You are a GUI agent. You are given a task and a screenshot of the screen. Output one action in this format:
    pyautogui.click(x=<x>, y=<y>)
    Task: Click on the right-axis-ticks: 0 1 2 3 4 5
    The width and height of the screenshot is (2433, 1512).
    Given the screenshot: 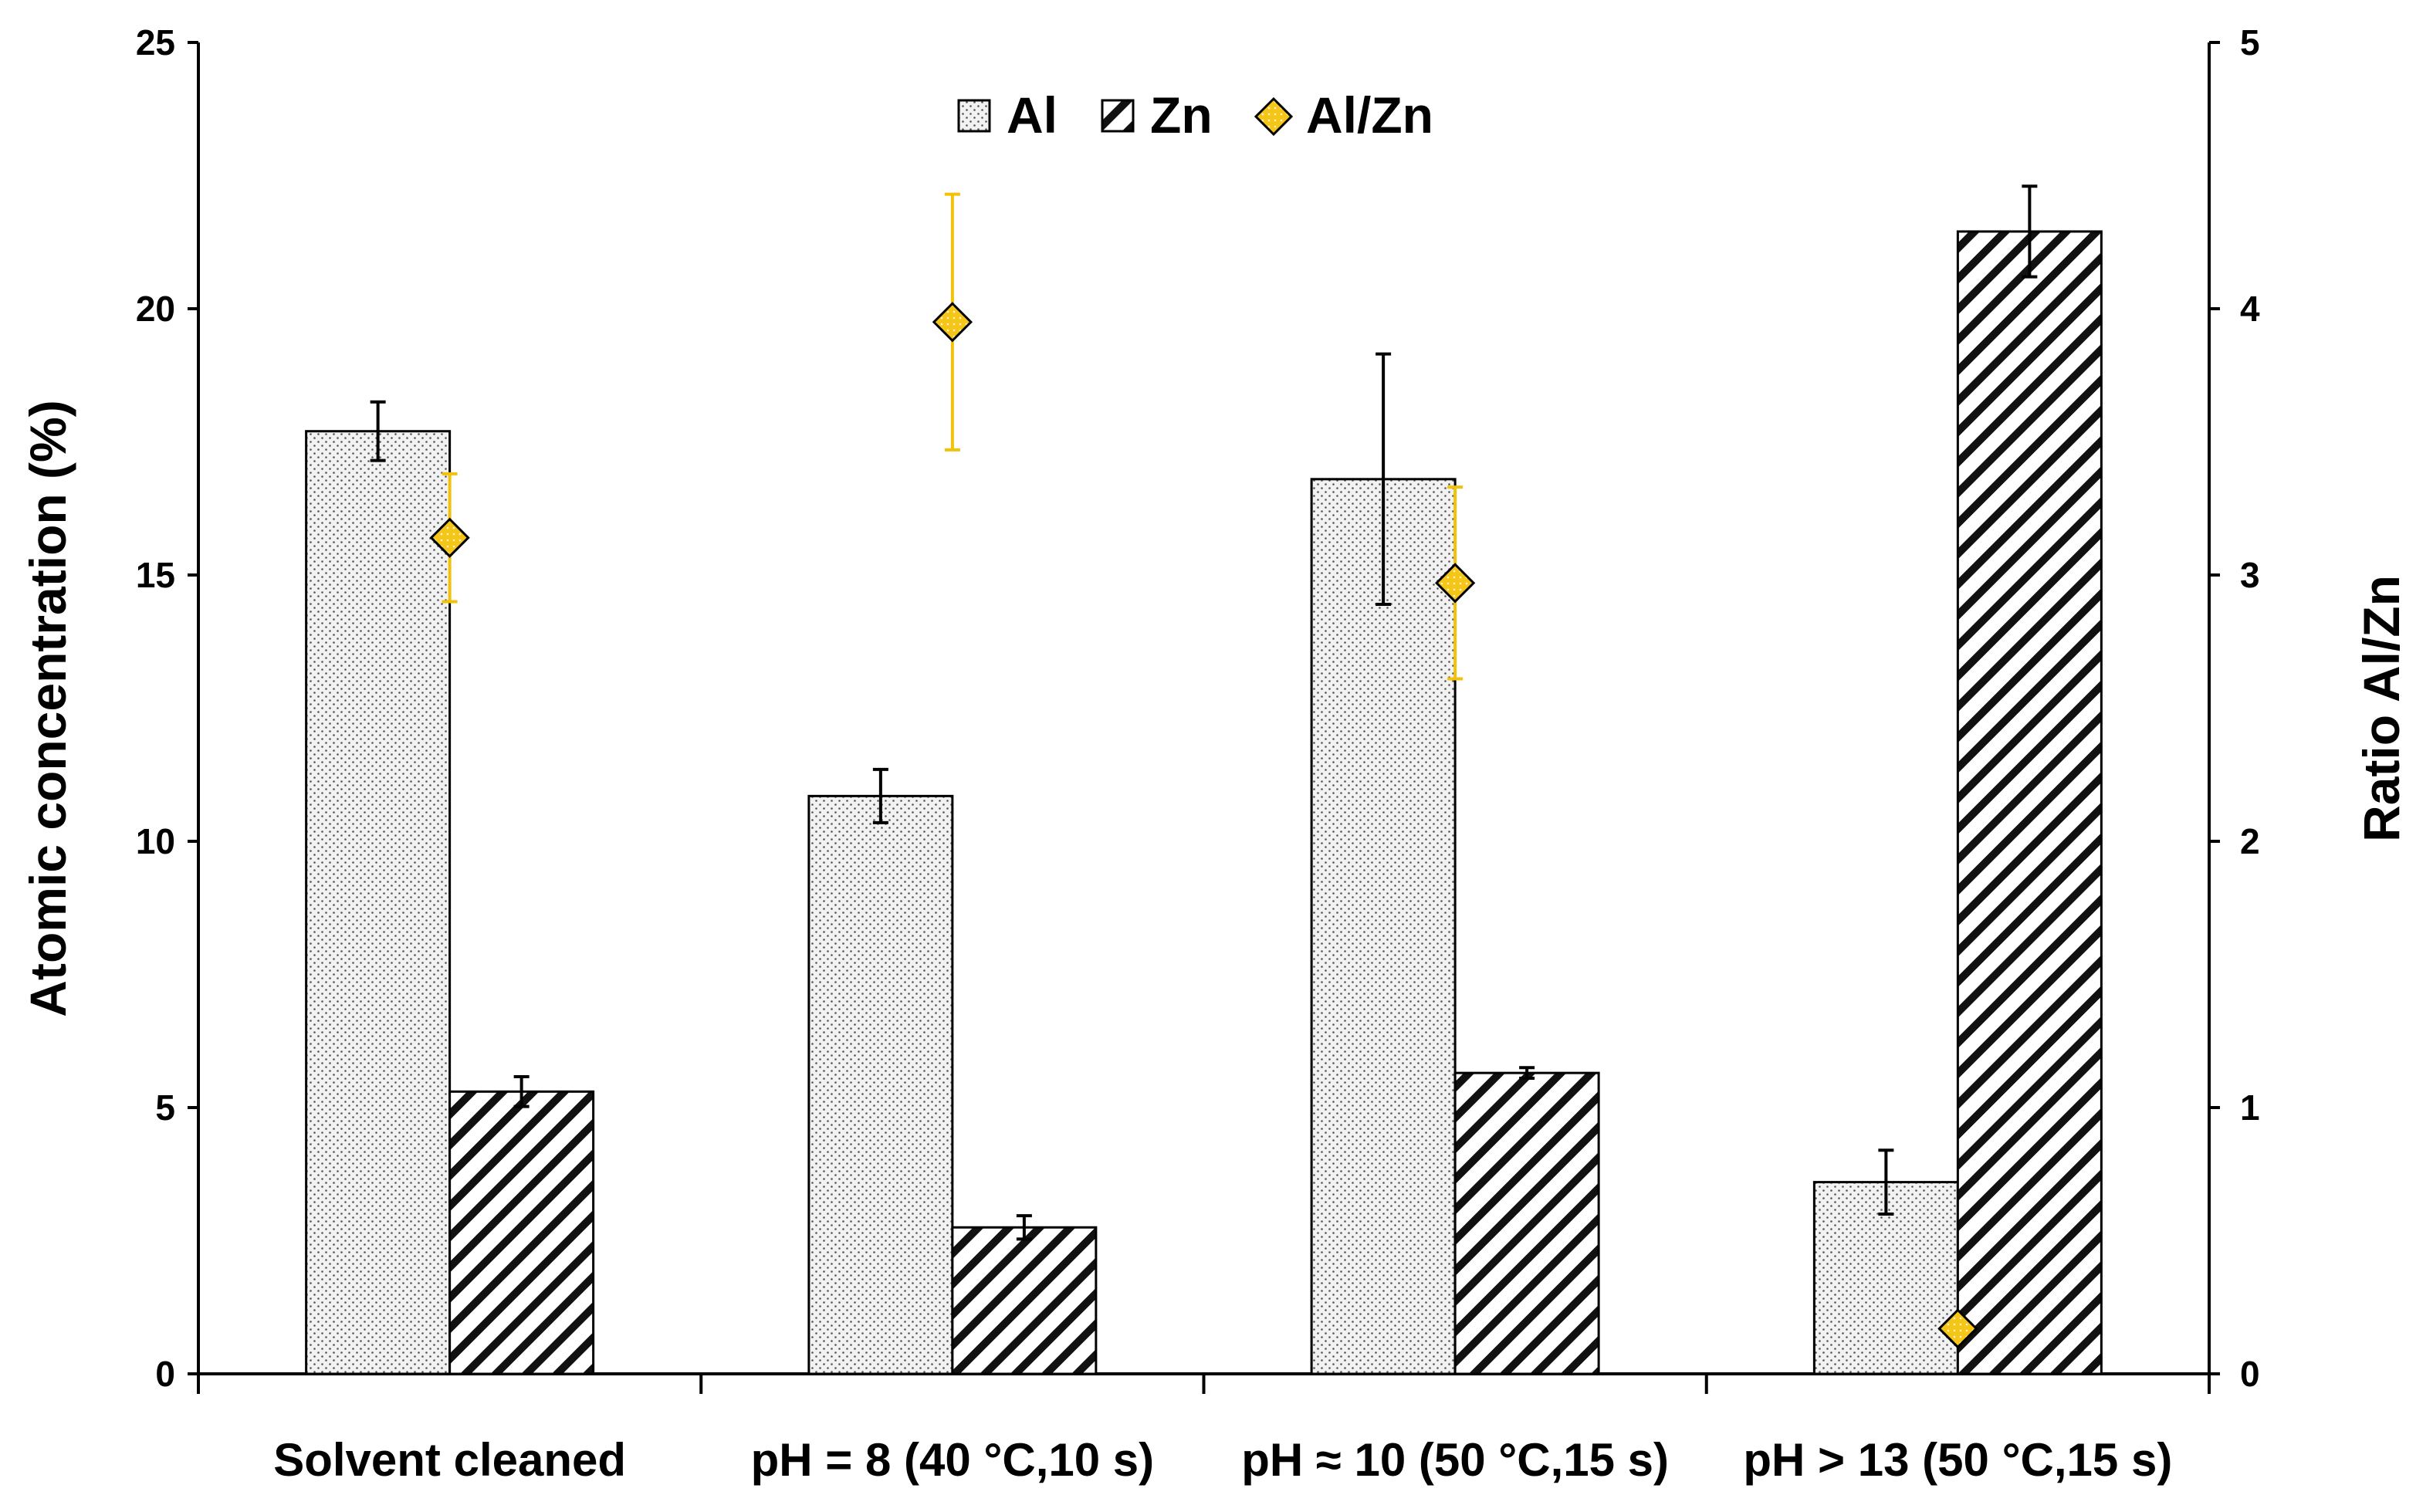 What is the action you would take?
    pyautogui.click(x=2234, y=708)
    